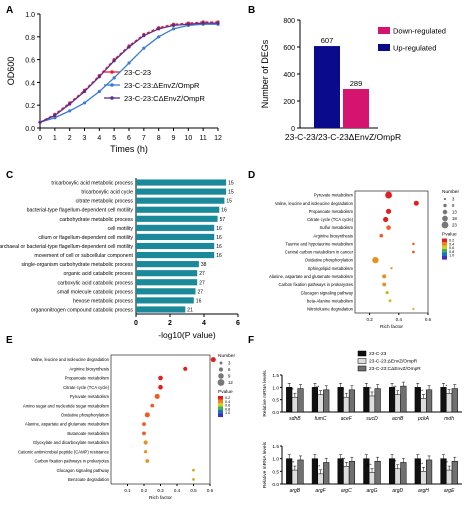 The image size is (474, 510). I want to click on x-tick-label: 0.2, so click(144, 490).